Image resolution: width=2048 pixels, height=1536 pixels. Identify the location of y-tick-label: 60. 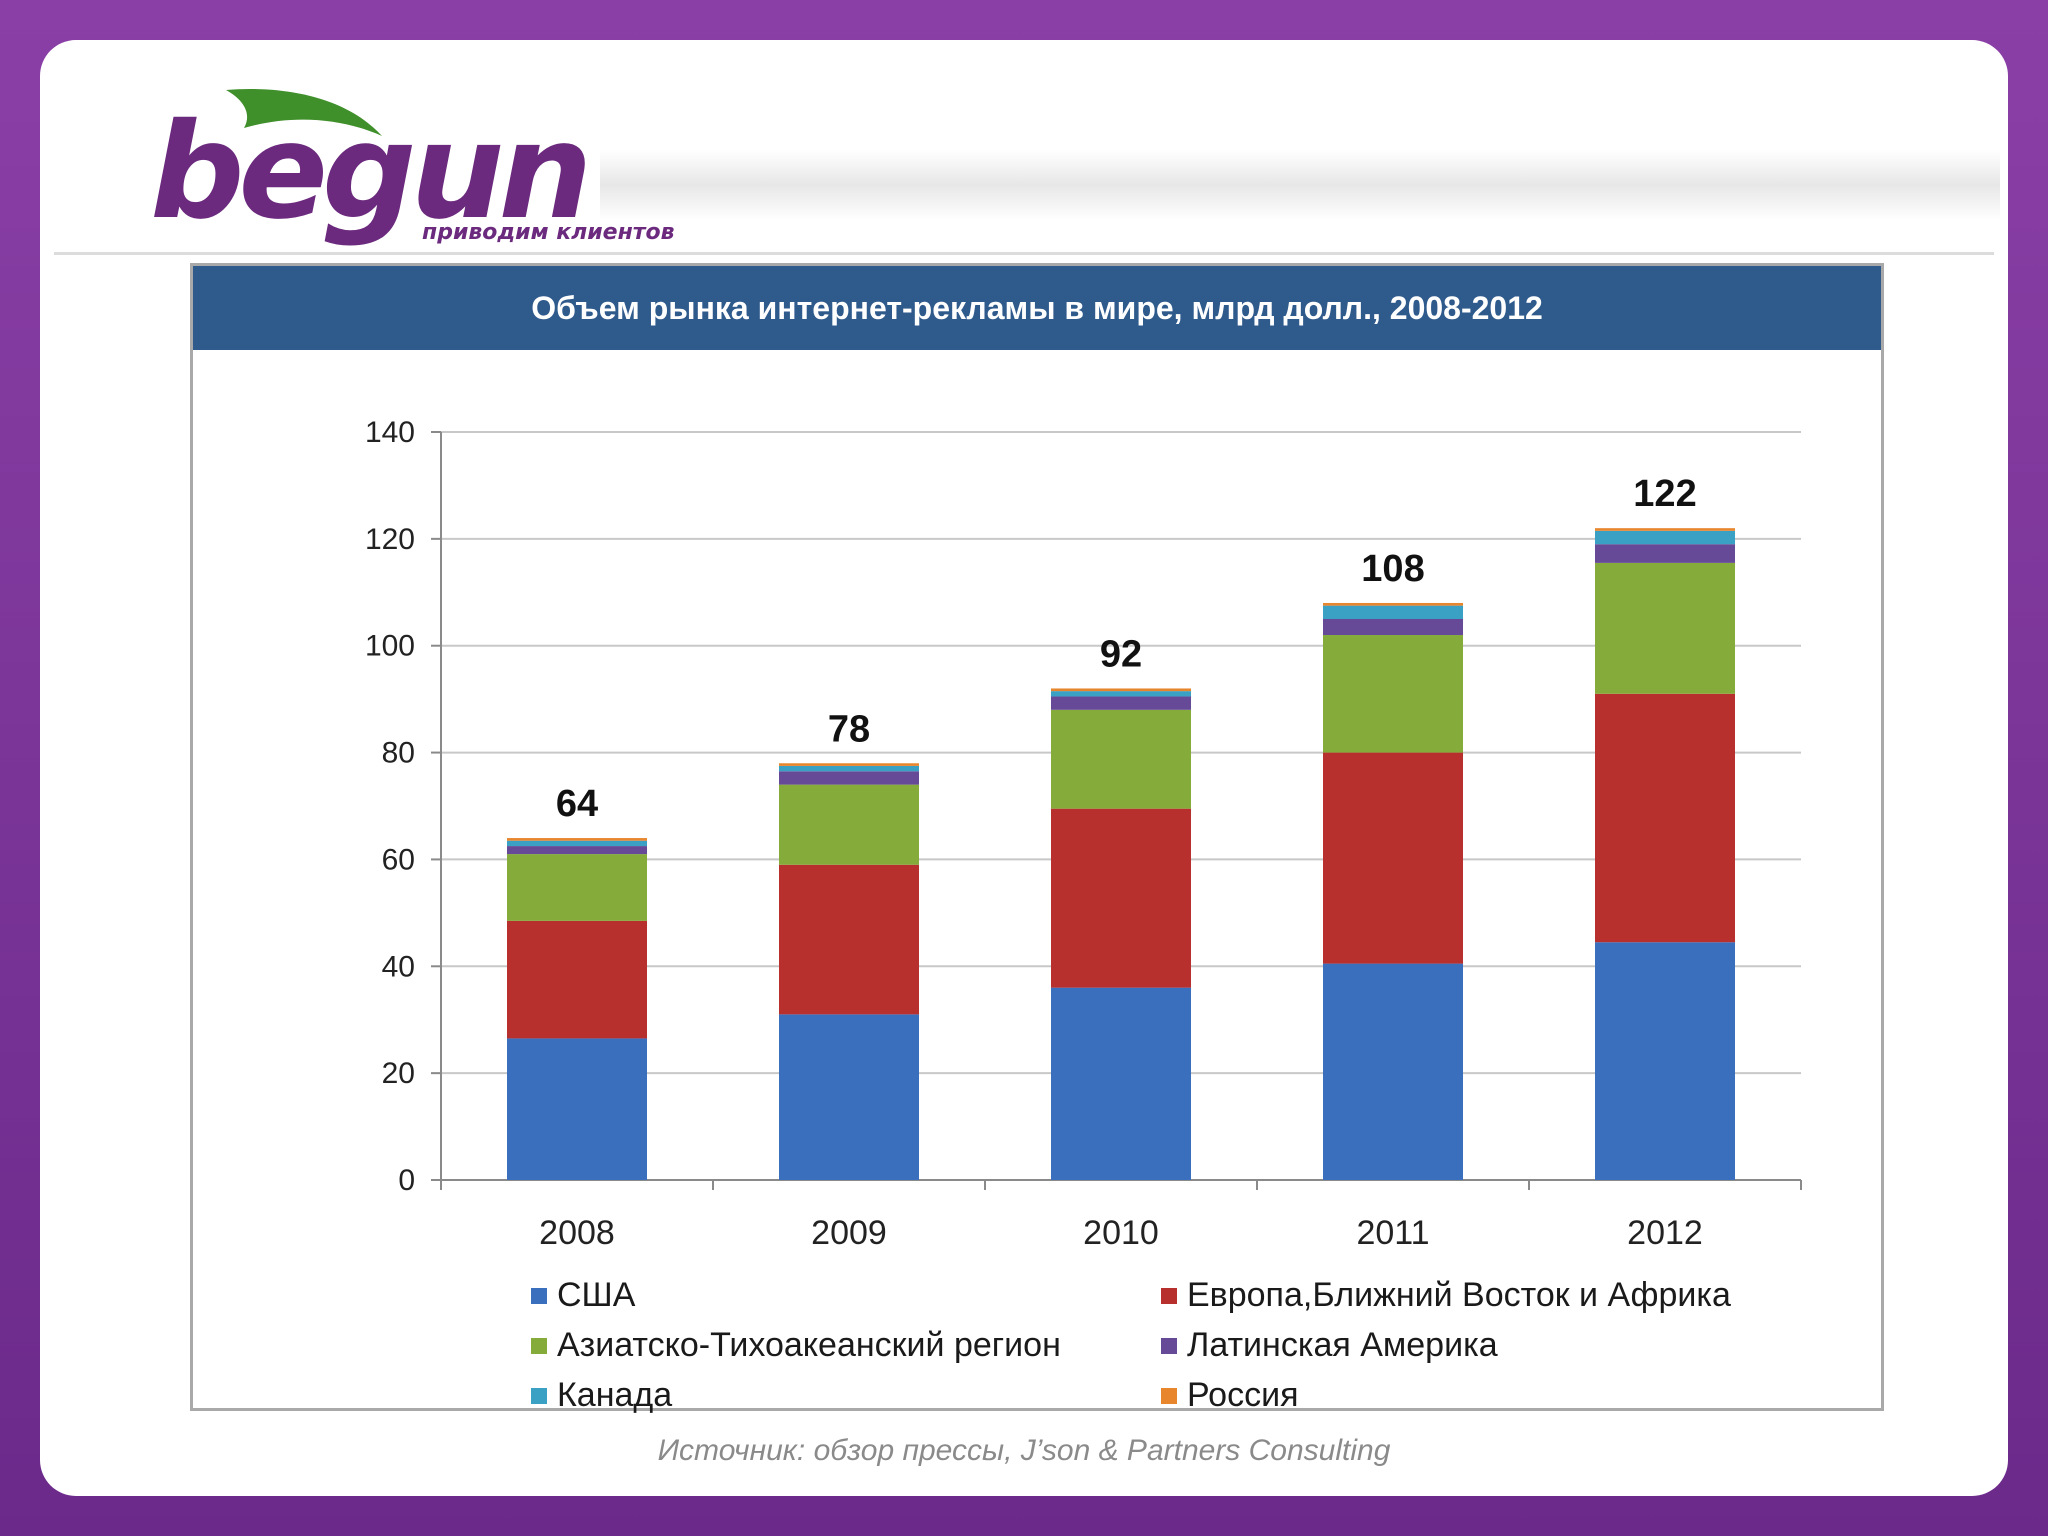
(398, 859).